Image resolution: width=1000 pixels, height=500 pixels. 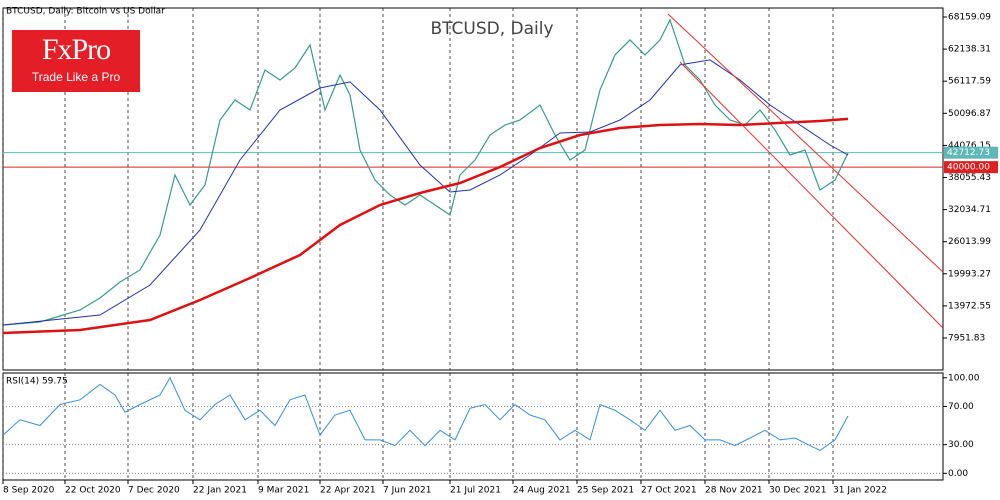 I want to click on x-tick-label: 22 Jan 2021, so click(x=220, y=491).